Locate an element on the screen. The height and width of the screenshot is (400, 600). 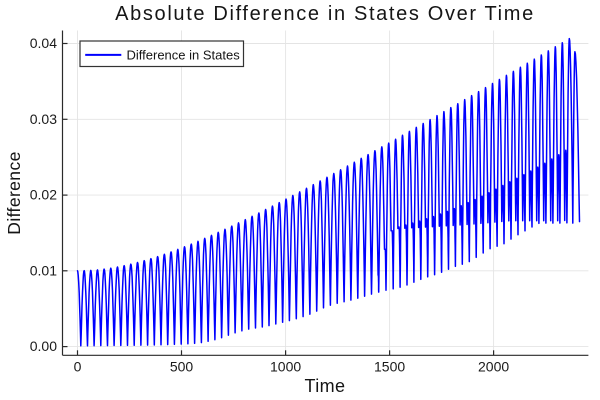
svg-text: 0.04 is located at coordinates (43, 43).